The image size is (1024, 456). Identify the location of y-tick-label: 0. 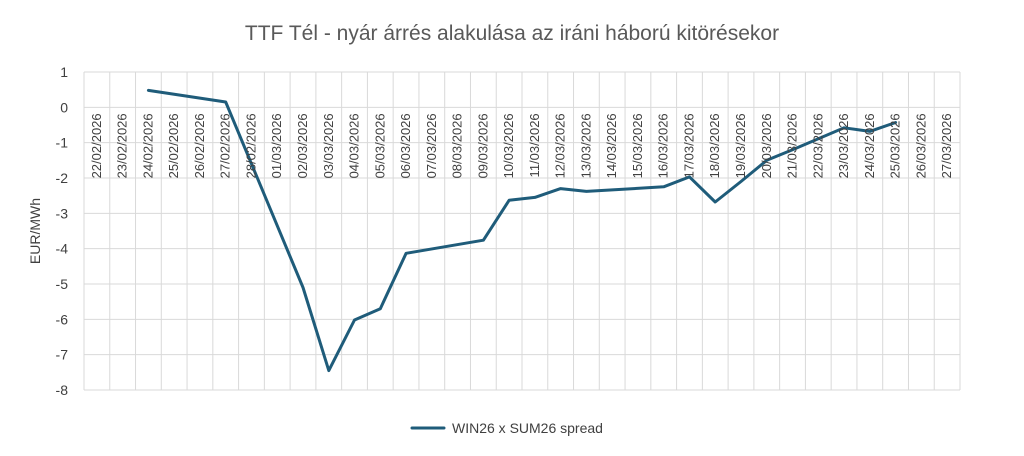
(64, 107).